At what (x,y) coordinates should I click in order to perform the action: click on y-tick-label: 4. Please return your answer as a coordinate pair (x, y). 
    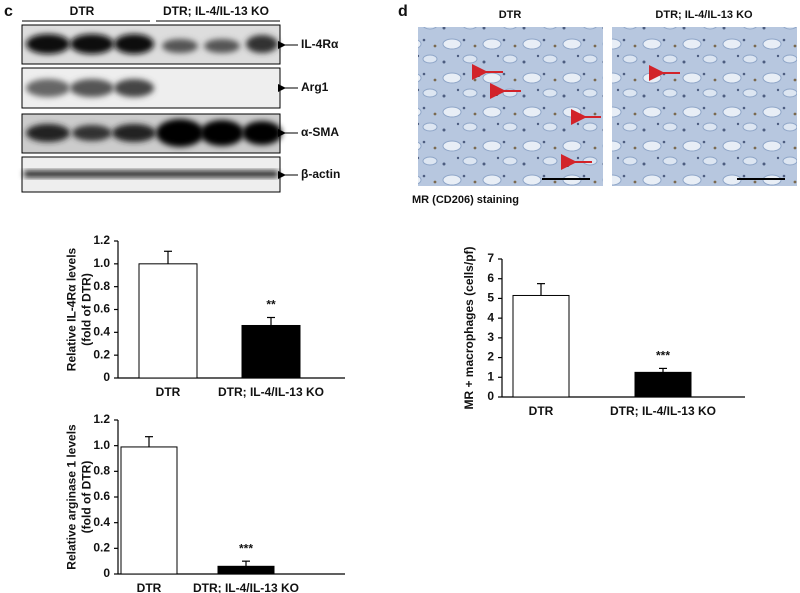
    Looking at the image, I should click on (490, 317).